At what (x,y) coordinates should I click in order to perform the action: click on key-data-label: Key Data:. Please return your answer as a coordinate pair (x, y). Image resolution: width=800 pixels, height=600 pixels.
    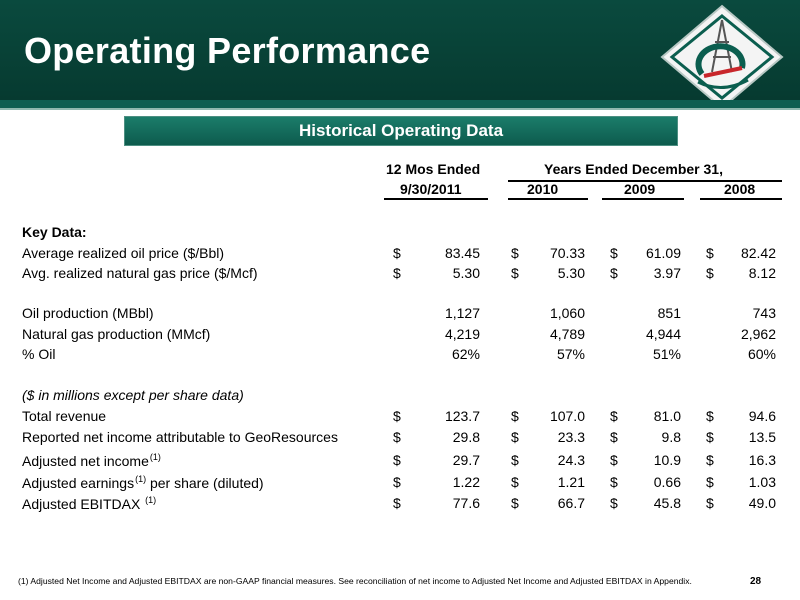
    Looking at the image, I should click on (54, 232).